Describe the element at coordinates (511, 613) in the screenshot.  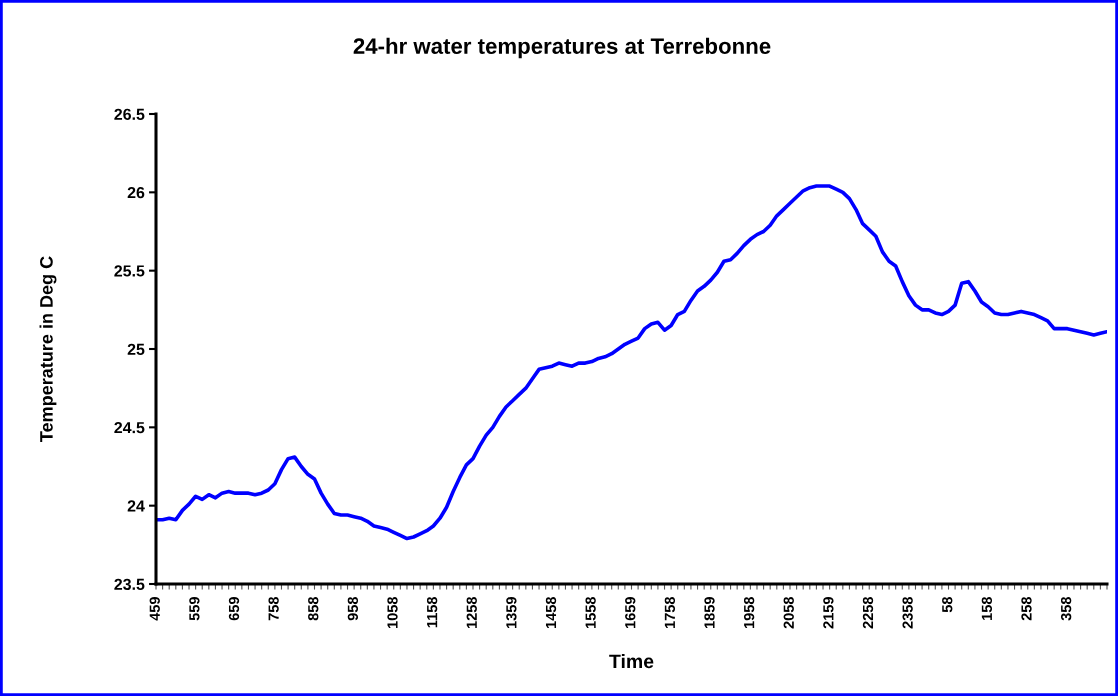
I see `x-tick-label: 1359` at that location.